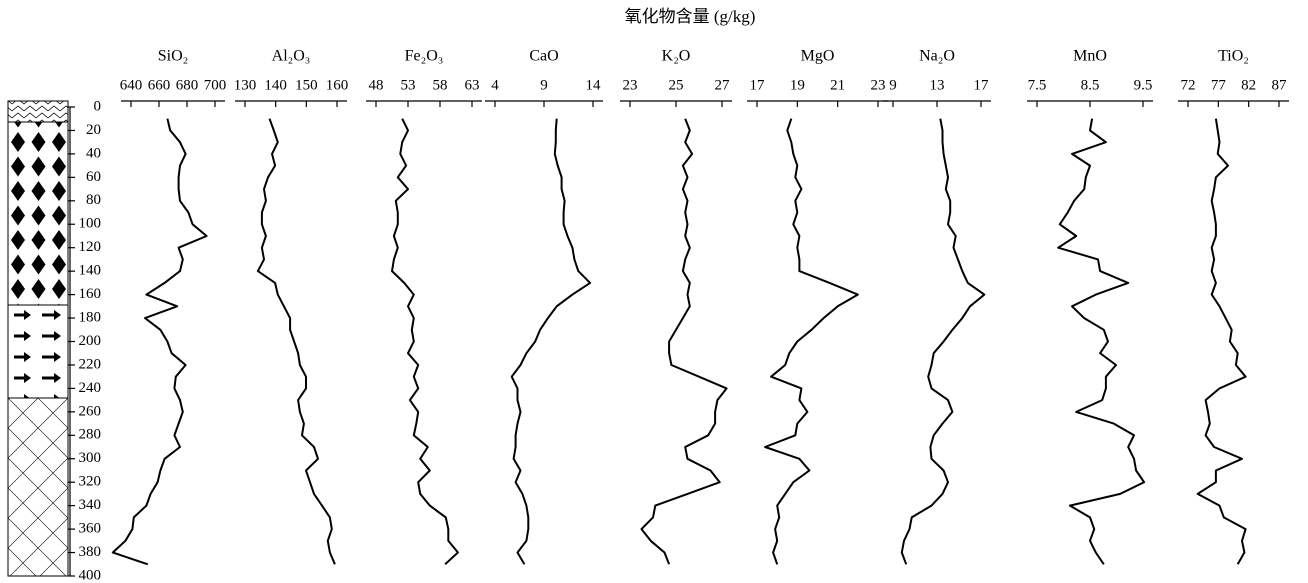  What do you see at coordinates (90, 552) in the screenshot?
I see `y-tick-label: 380` at bounding box center [90, 552].